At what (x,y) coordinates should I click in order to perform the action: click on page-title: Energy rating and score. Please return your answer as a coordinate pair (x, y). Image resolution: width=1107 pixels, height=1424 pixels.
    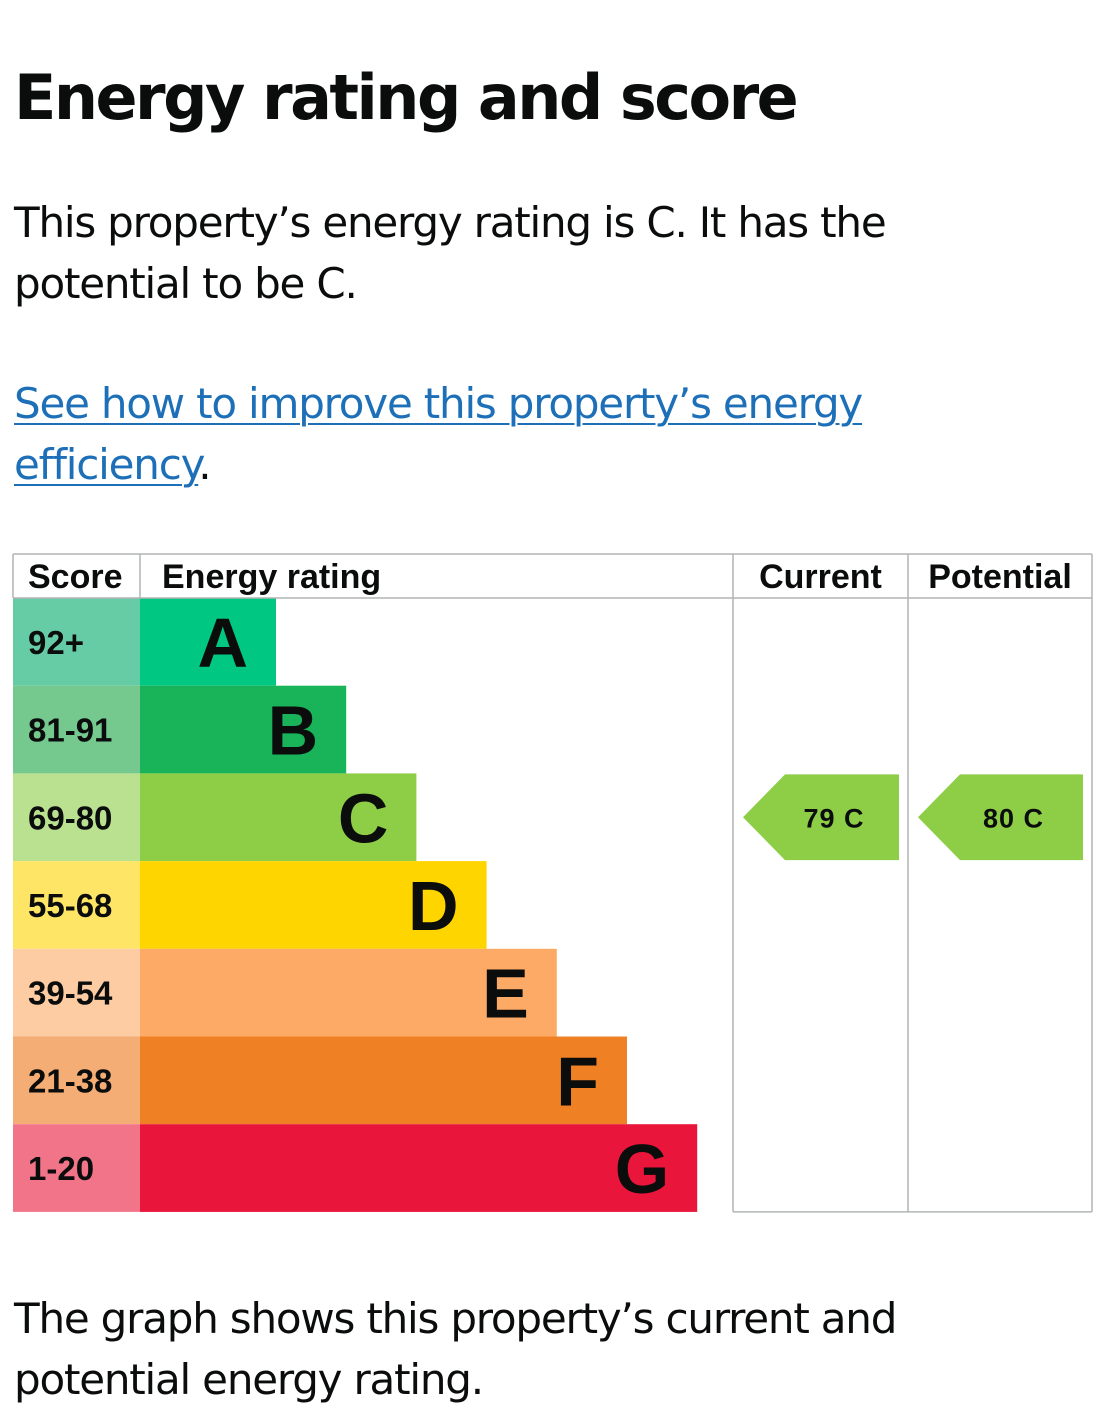
    Looking at the image, I should click on (406, 97).